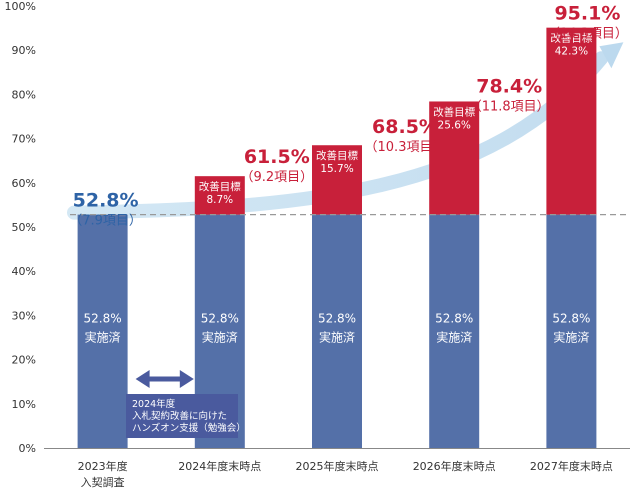  What do you see at coordinates (337, 466) in the screenshot?
I see `x-category-label: 2025年度末時点` at bounding box center [337, 466].